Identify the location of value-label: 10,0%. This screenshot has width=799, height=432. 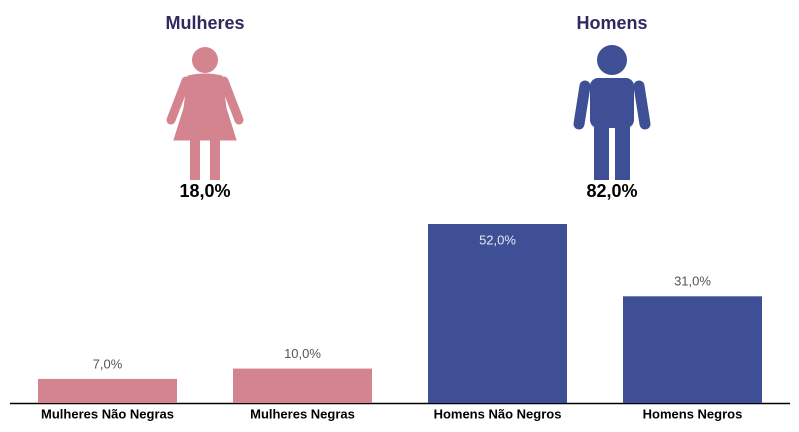
(302, 353).